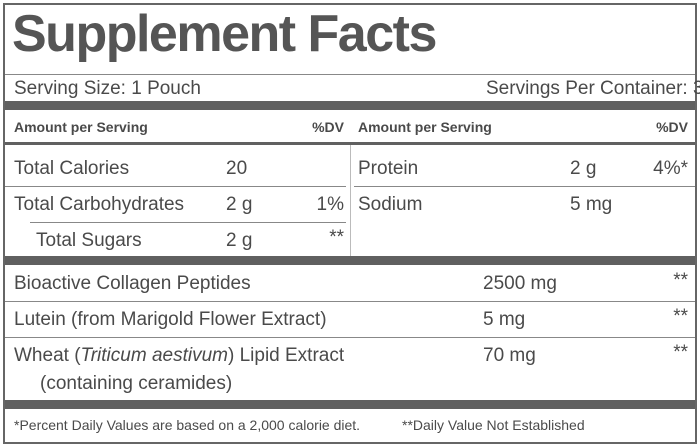  What do you see at coordinates (286, 355) in the screenshot?
I see `ingredient-name-part: ) Lipid Extract` at bounding box center [286, 355].